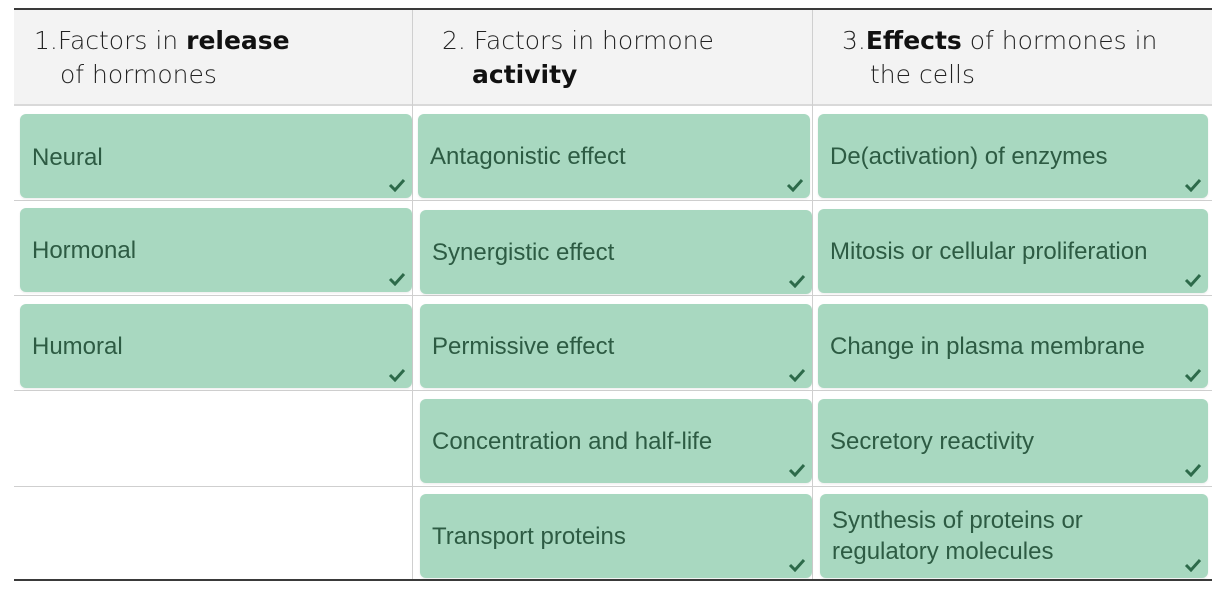  I want to click on card-label: Concentration and half-life, so click(572, 441).